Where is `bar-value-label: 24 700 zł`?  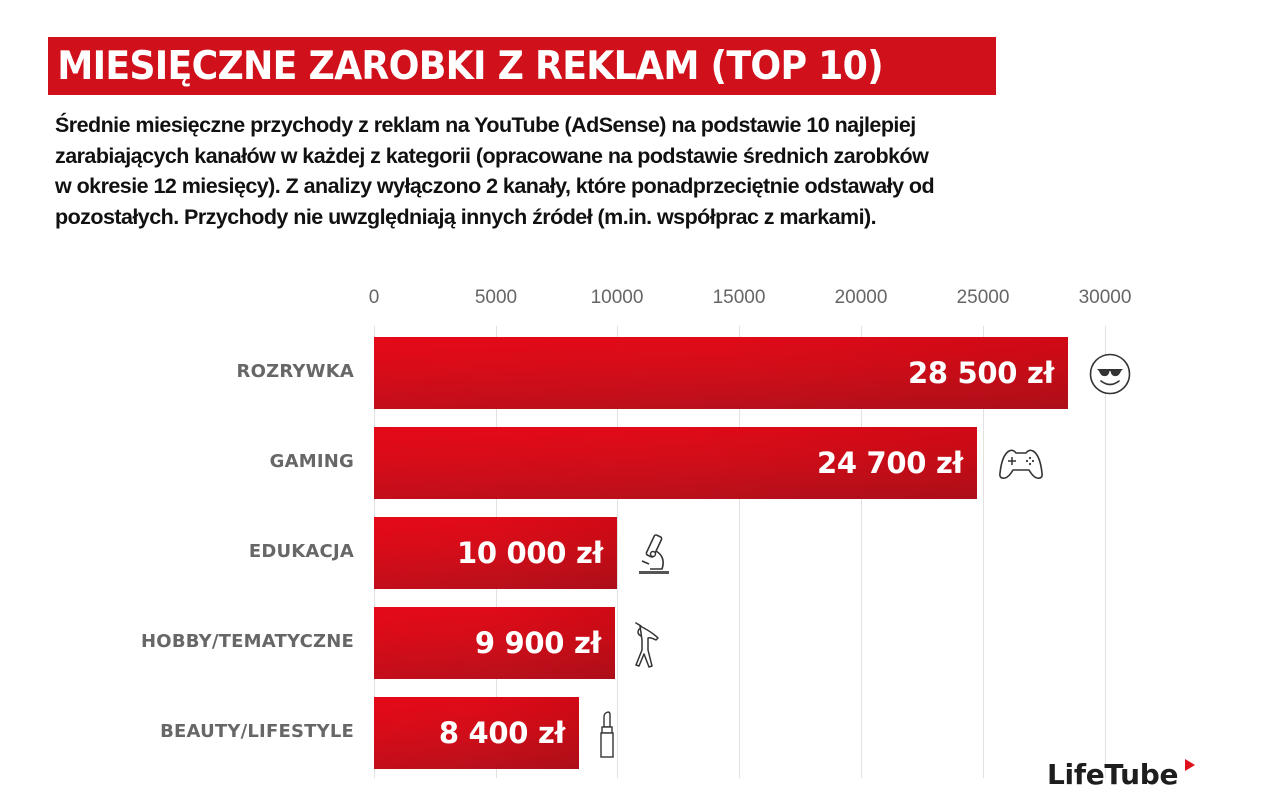
bar-value-label: 24 700 zł is located at coordinates (889, 463).